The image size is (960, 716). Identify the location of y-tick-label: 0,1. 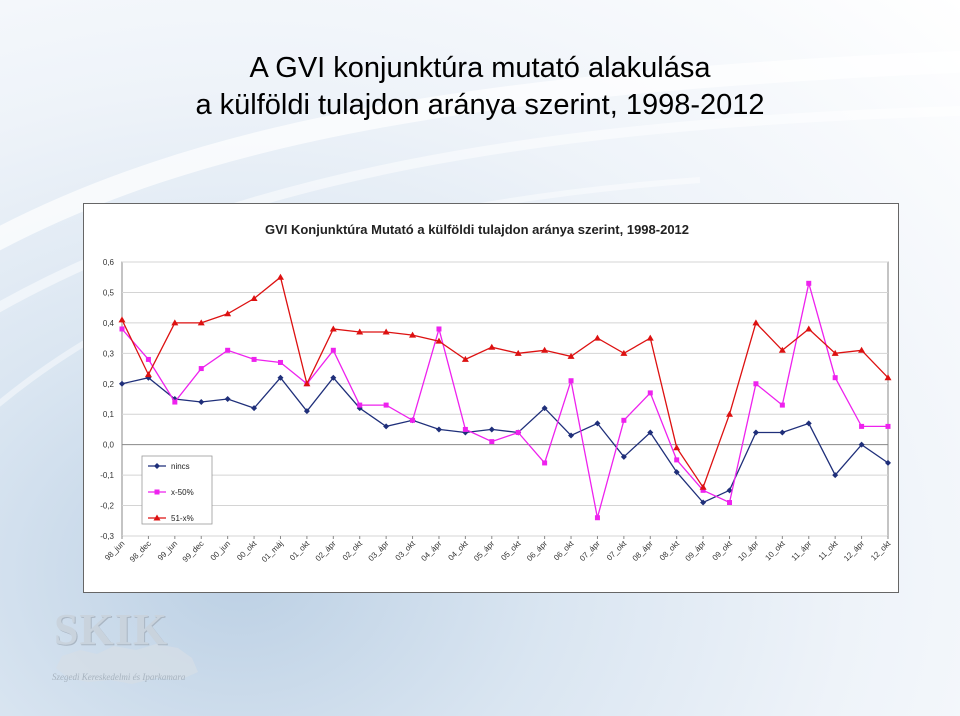
(109, 414).